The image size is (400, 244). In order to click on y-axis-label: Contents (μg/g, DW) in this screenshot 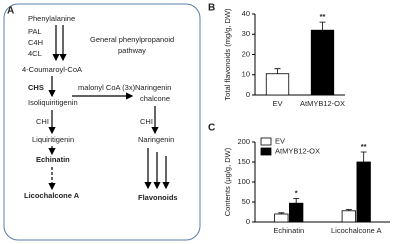, I will do `click(227, 181)`.